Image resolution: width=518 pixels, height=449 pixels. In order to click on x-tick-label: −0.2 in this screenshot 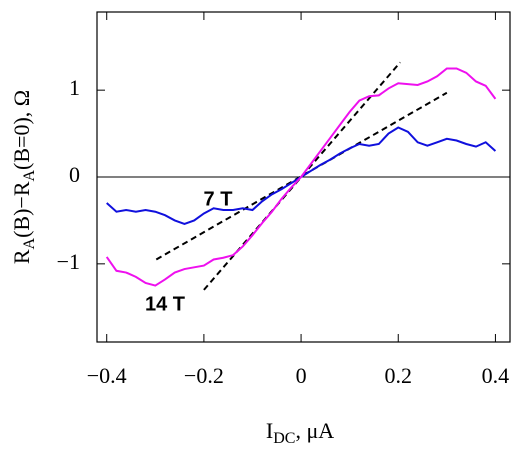, I will do `click(204, 375)`.